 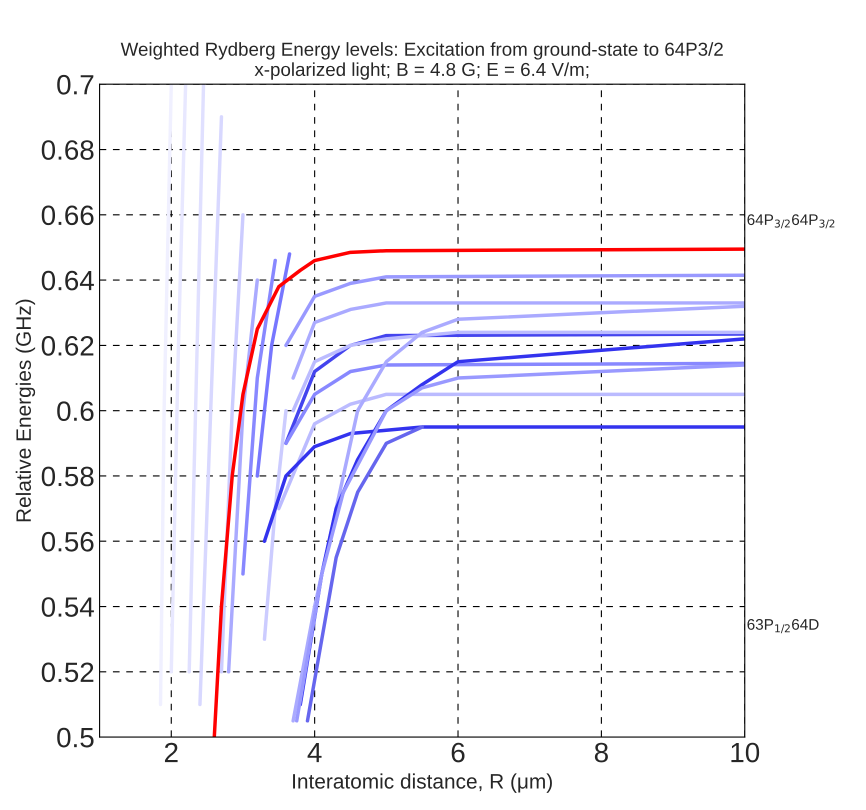 I want to click on y-tick-label: 0.58, so click(x=68, y=476).